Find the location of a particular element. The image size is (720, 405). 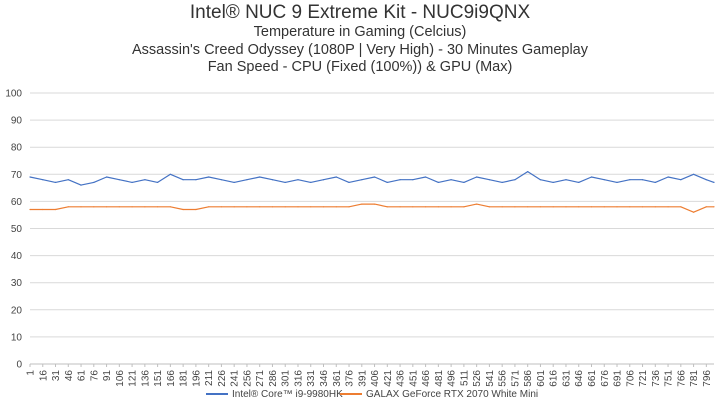

y-tick-label: 30 is located at coordinates (17, 283).